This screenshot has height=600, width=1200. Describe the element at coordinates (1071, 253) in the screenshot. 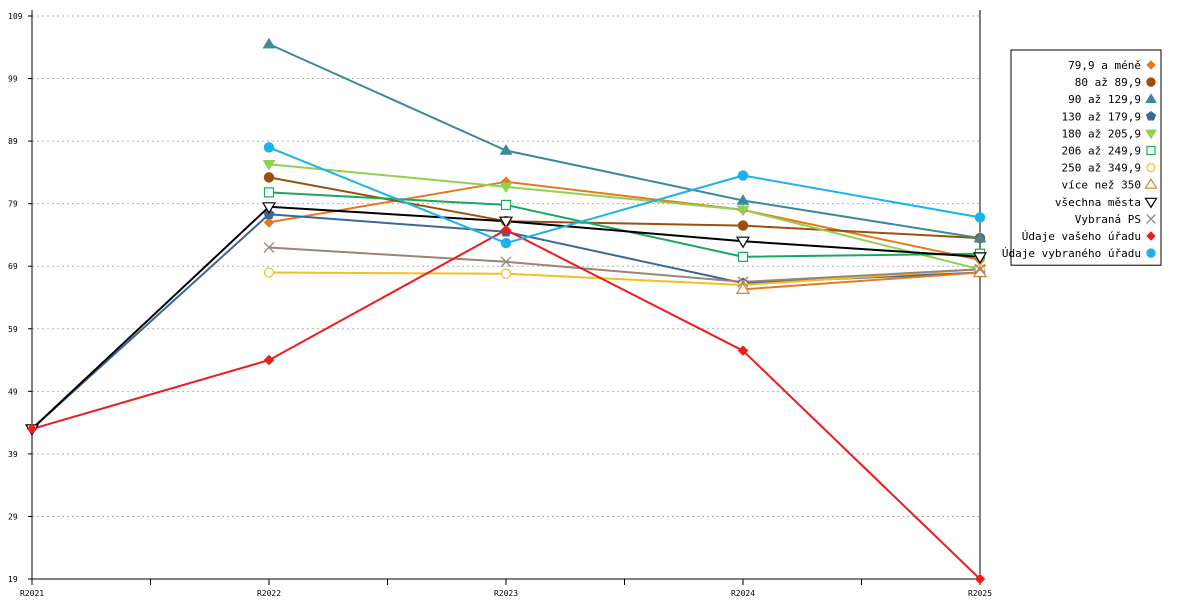

I see `legend-label-11: Údaje vybraného úřadu` at that location.